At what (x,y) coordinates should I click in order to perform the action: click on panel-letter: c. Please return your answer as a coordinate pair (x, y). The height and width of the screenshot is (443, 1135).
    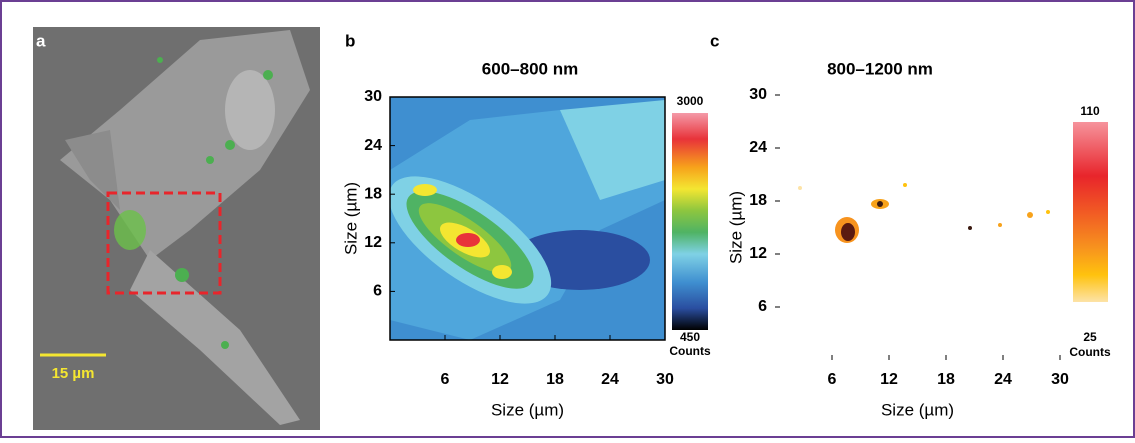
    Looking at the image, I should click on (714, 40).